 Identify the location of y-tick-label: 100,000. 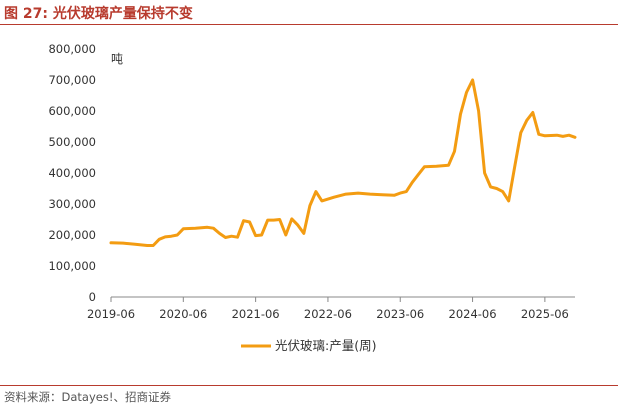
(72, 266).